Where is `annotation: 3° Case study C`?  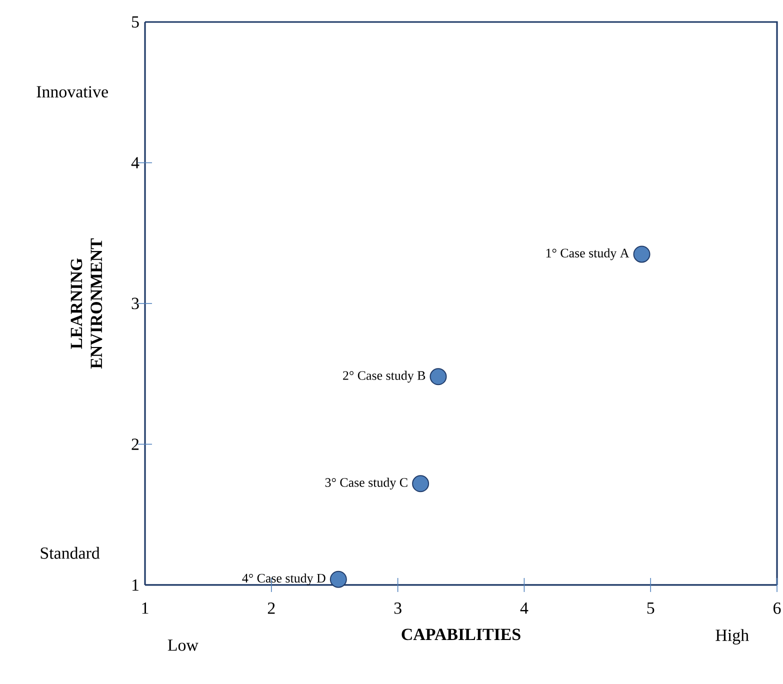
annotation: 3° Case study C is located at coordinates (366, 484).